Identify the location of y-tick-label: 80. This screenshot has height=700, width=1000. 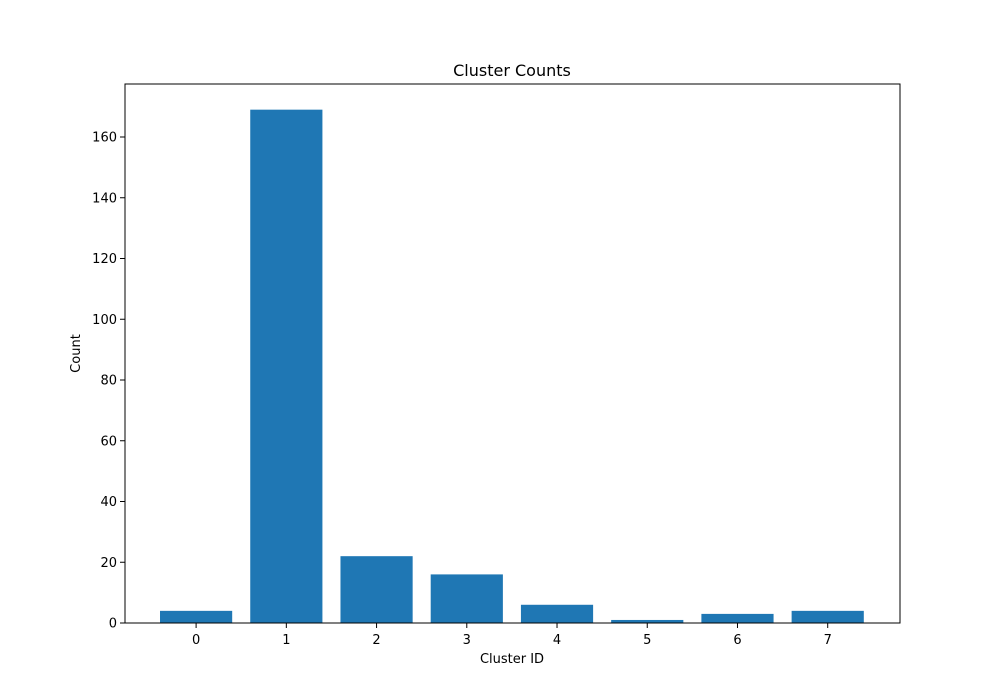
(108, 381).